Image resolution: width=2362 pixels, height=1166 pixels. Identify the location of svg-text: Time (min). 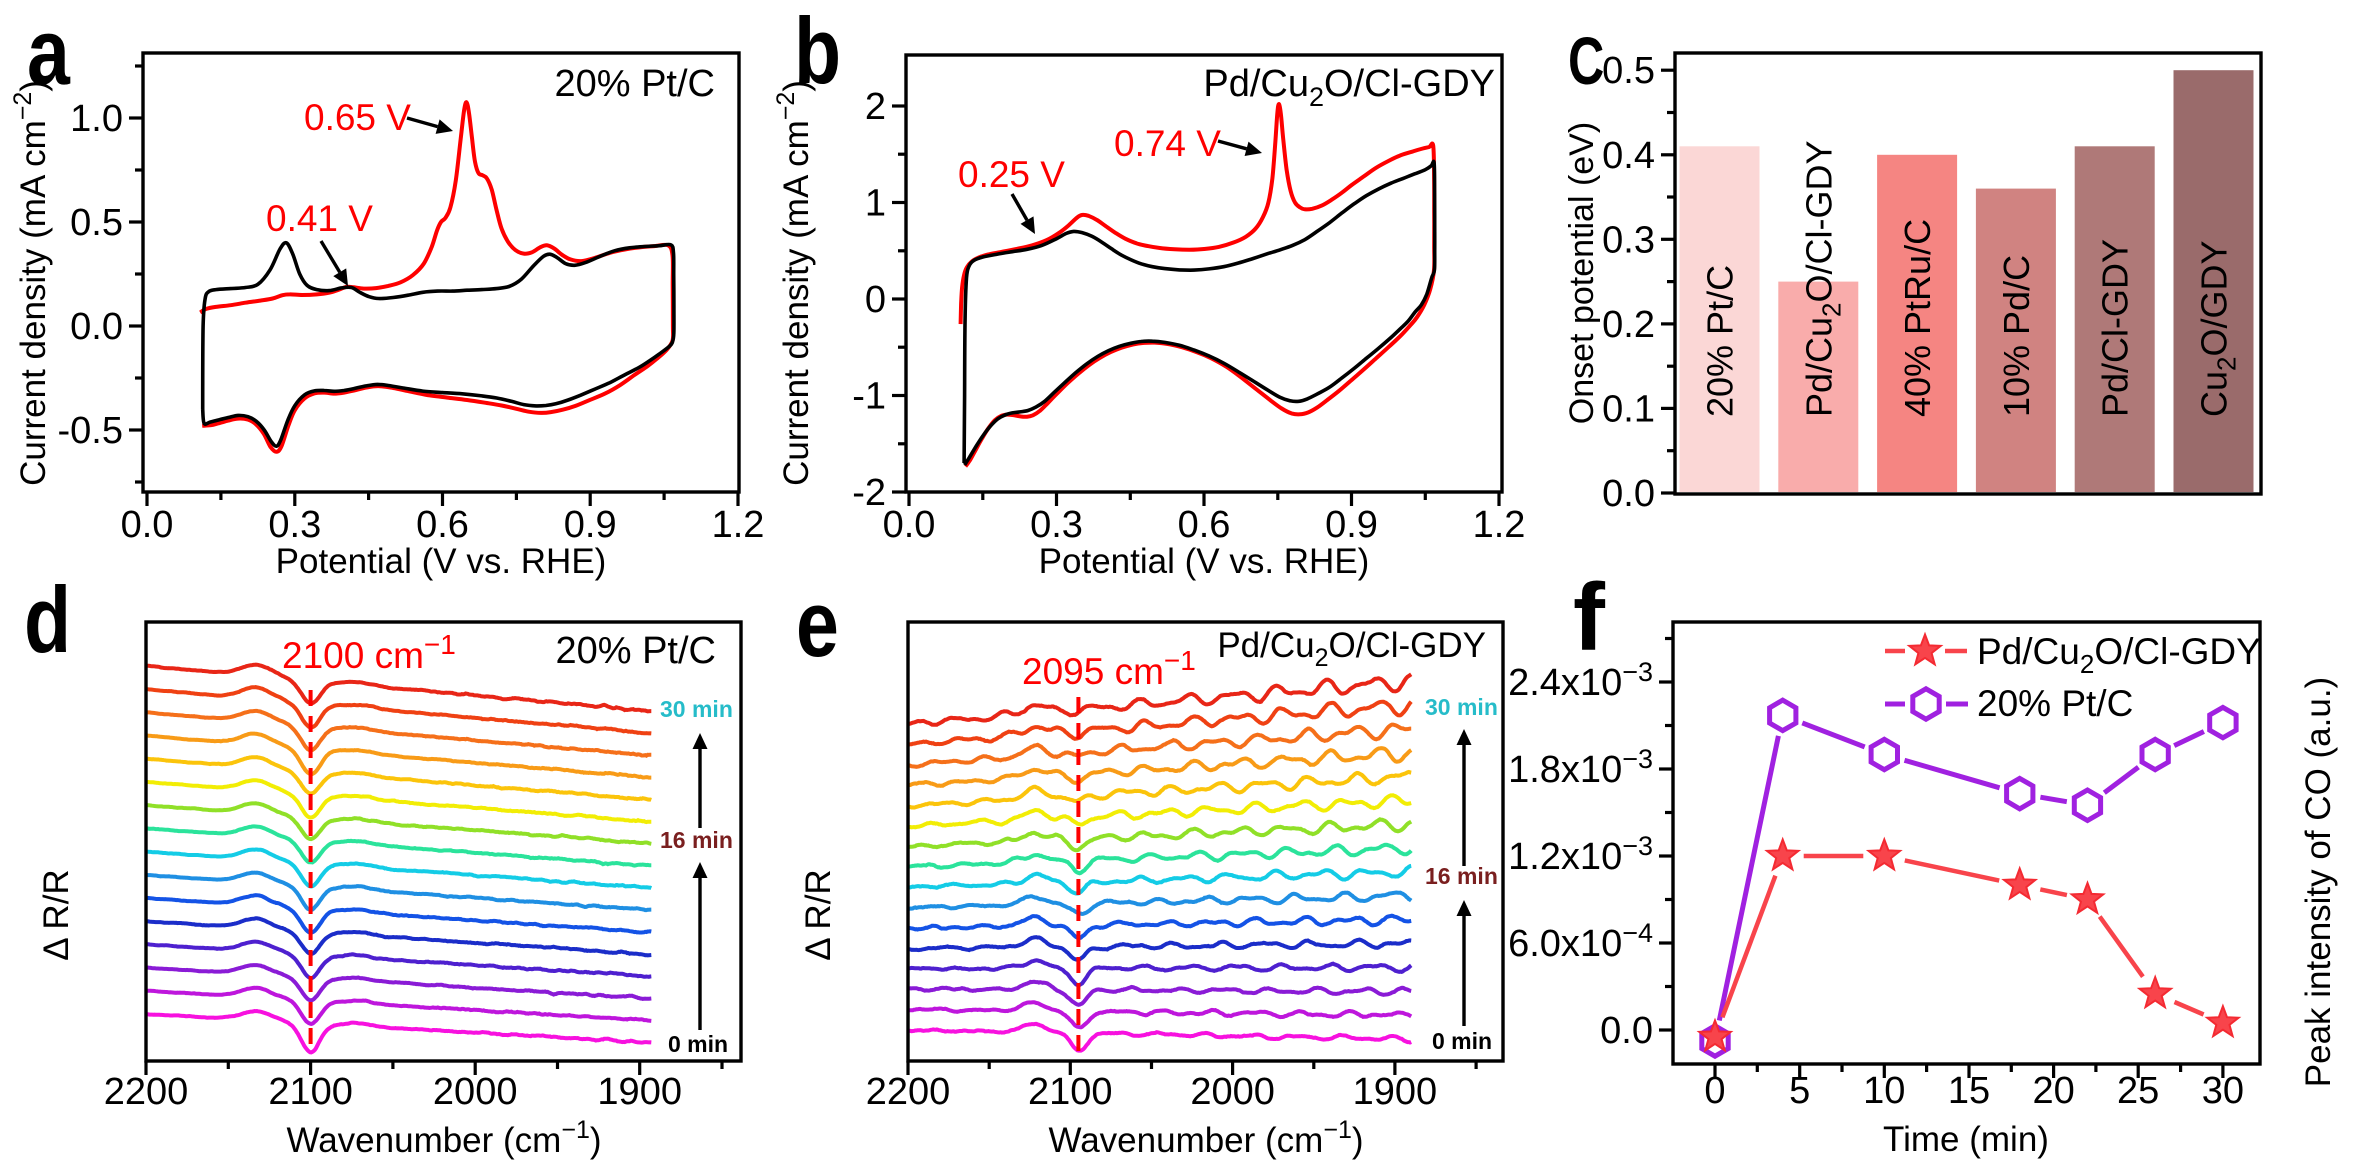
(1966, 1139).